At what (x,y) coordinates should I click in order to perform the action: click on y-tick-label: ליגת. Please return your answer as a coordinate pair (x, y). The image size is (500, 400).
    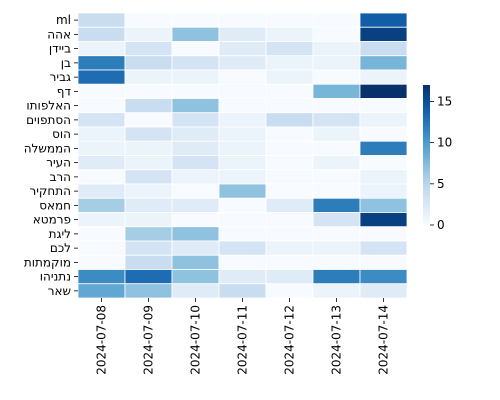
    Looking at the image, I should click on (60, 234).